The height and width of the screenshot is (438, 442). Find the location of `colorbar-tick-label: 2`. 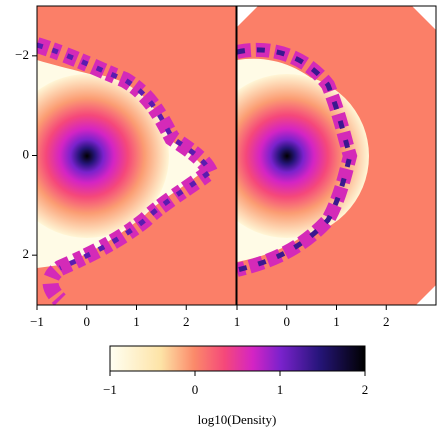

colorbar-tick-label: 2 is located at coordinates (365, 389).